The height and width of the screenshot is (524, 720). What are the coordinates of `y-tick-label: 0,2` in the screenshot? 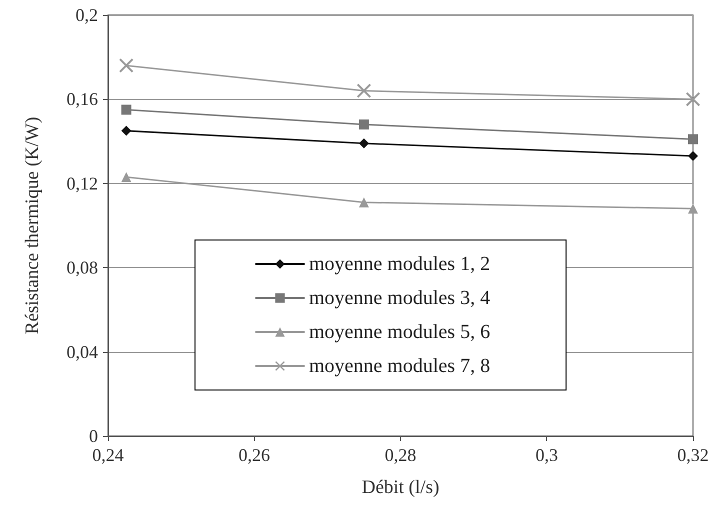 It's located at (87, 15).